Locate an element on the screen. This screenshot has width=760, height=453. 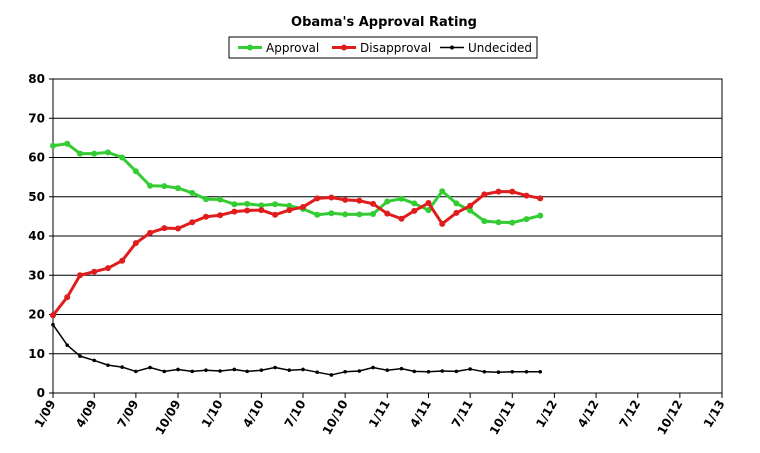
legend-item-approval: Approval is located at coordinates (278, 48).